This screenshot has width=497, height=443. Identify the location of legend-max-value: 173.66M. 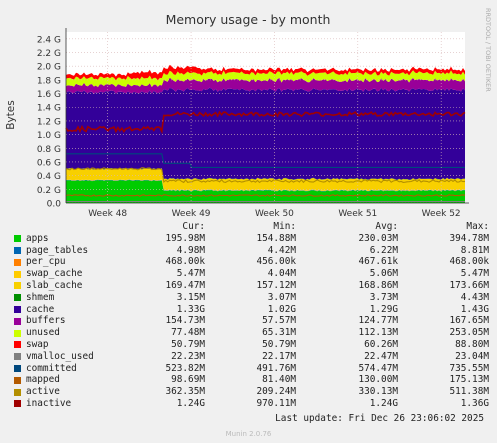
(469, 285).